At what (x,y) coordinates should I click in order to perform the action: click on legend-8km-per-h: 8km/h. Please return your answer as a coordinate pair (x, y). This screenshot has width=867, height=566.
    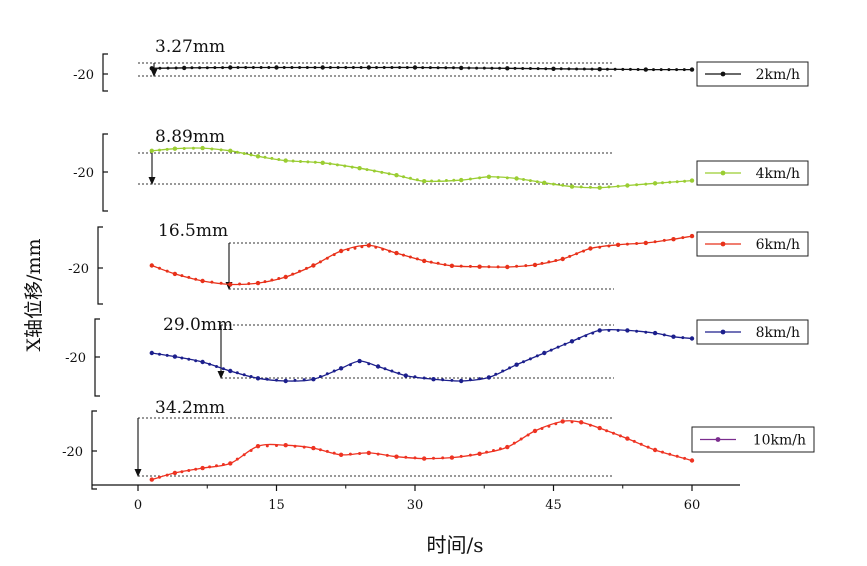
    Looking at the image, I should click on (752, 332).